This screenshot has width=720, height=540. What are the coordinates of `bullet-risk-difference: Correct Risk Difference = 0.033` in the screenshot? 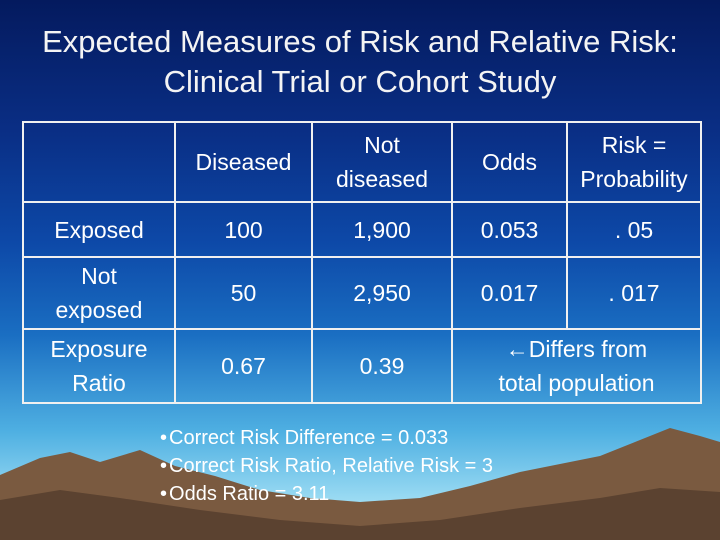 It's located at (326, 438).